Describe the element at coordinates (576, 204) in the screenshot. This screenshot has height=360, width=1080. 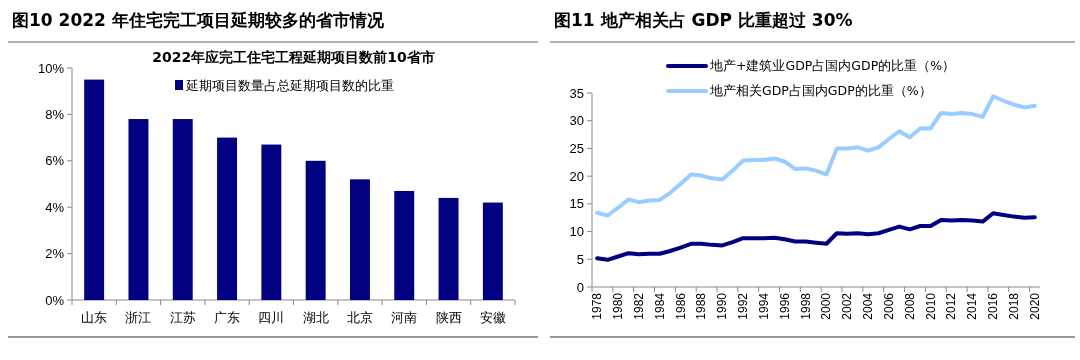
I see `y-tick-label: 15` at that location.